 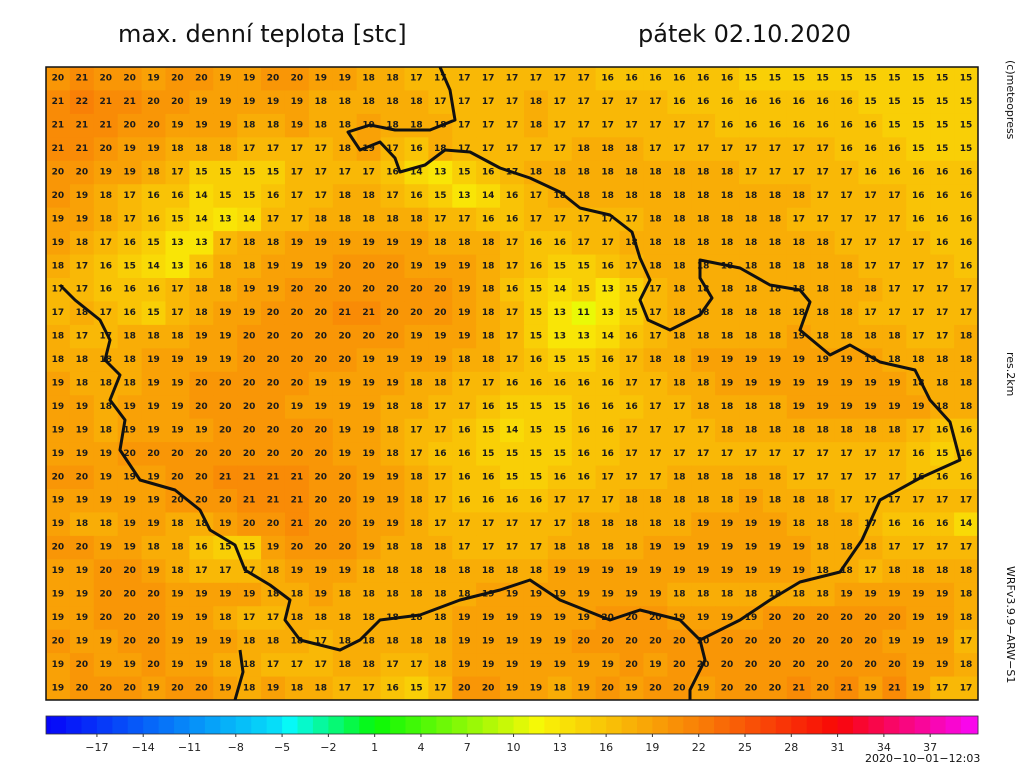 I want to click on colorbar-tick-label: 13, so click(x=560, y=747).